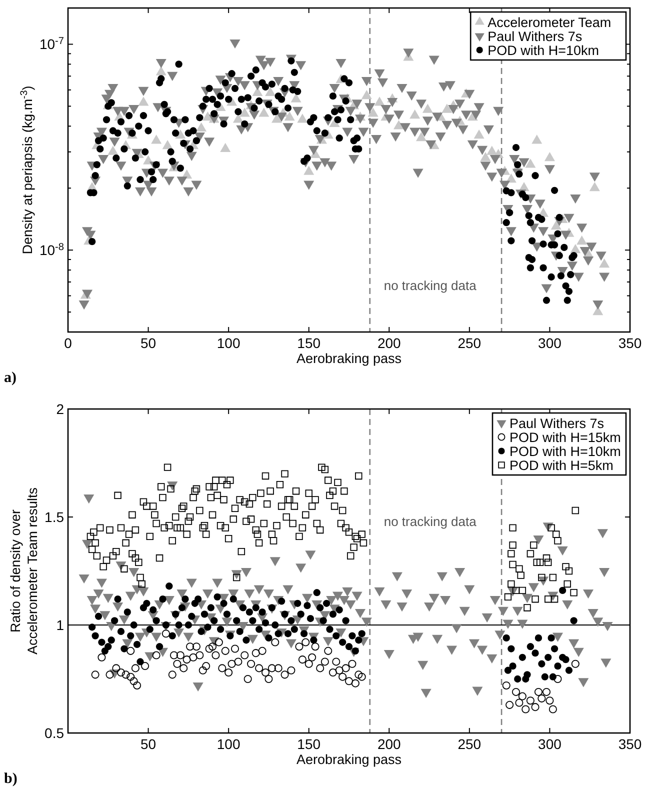 The image size is (657, 796). Describe the element at coordinates (51, 250) in the screenshot. I see `y-tick-label: 10$^{-8}$` at that location.